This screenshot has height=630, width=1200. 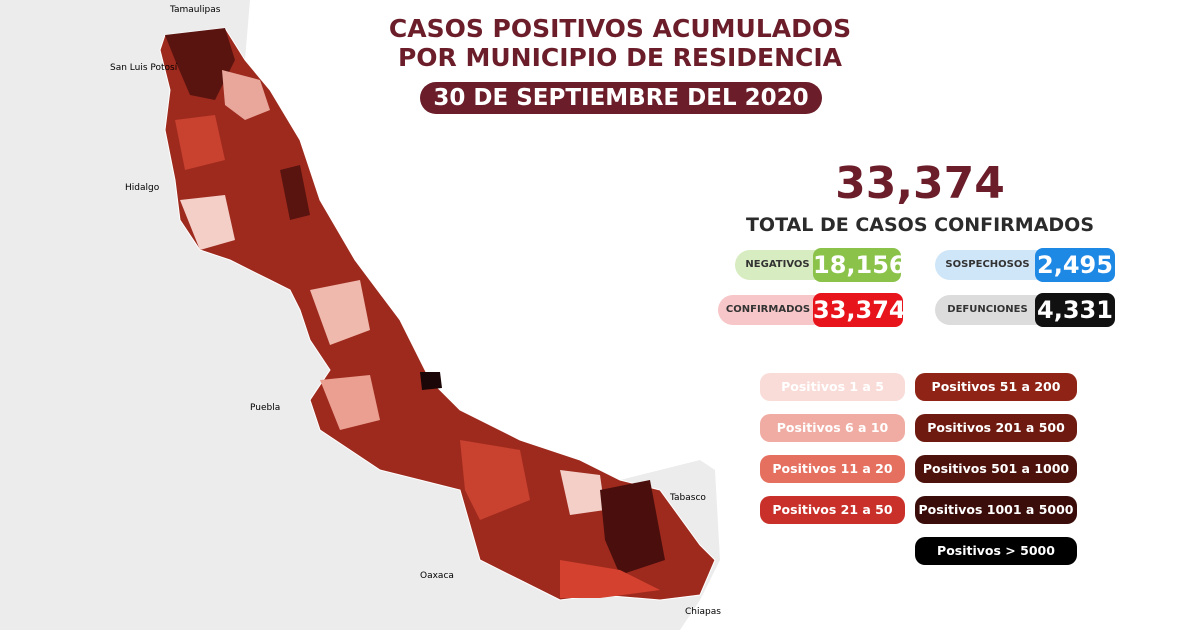 What do you see at coordinates (996, 387) in the screenshot?
I see `legend-item: Positivos 51 a 200` at bounding box center [996, 387].